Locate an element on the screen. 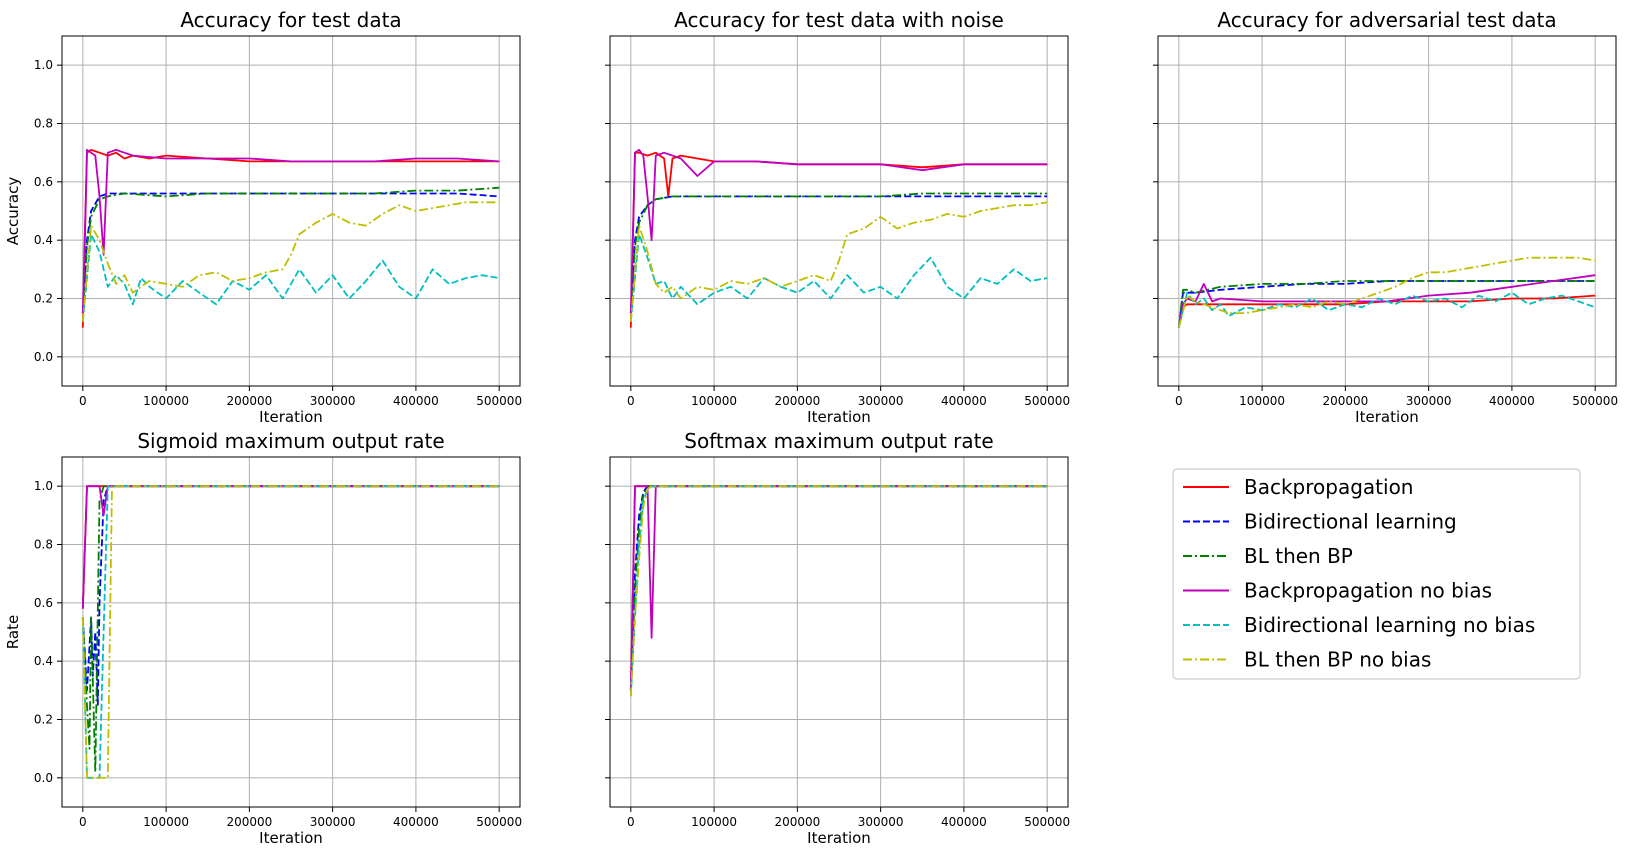 The image size is (1627, 860). legend-label: BL then BP is located at coordinates (1298, 556).